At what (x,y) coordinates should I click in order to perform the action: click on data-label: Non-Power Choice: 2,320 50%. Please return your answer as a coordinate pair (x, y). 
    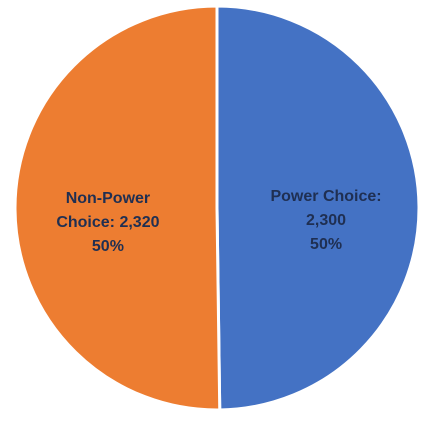
    Looking at the image, I should click on (107, 223).